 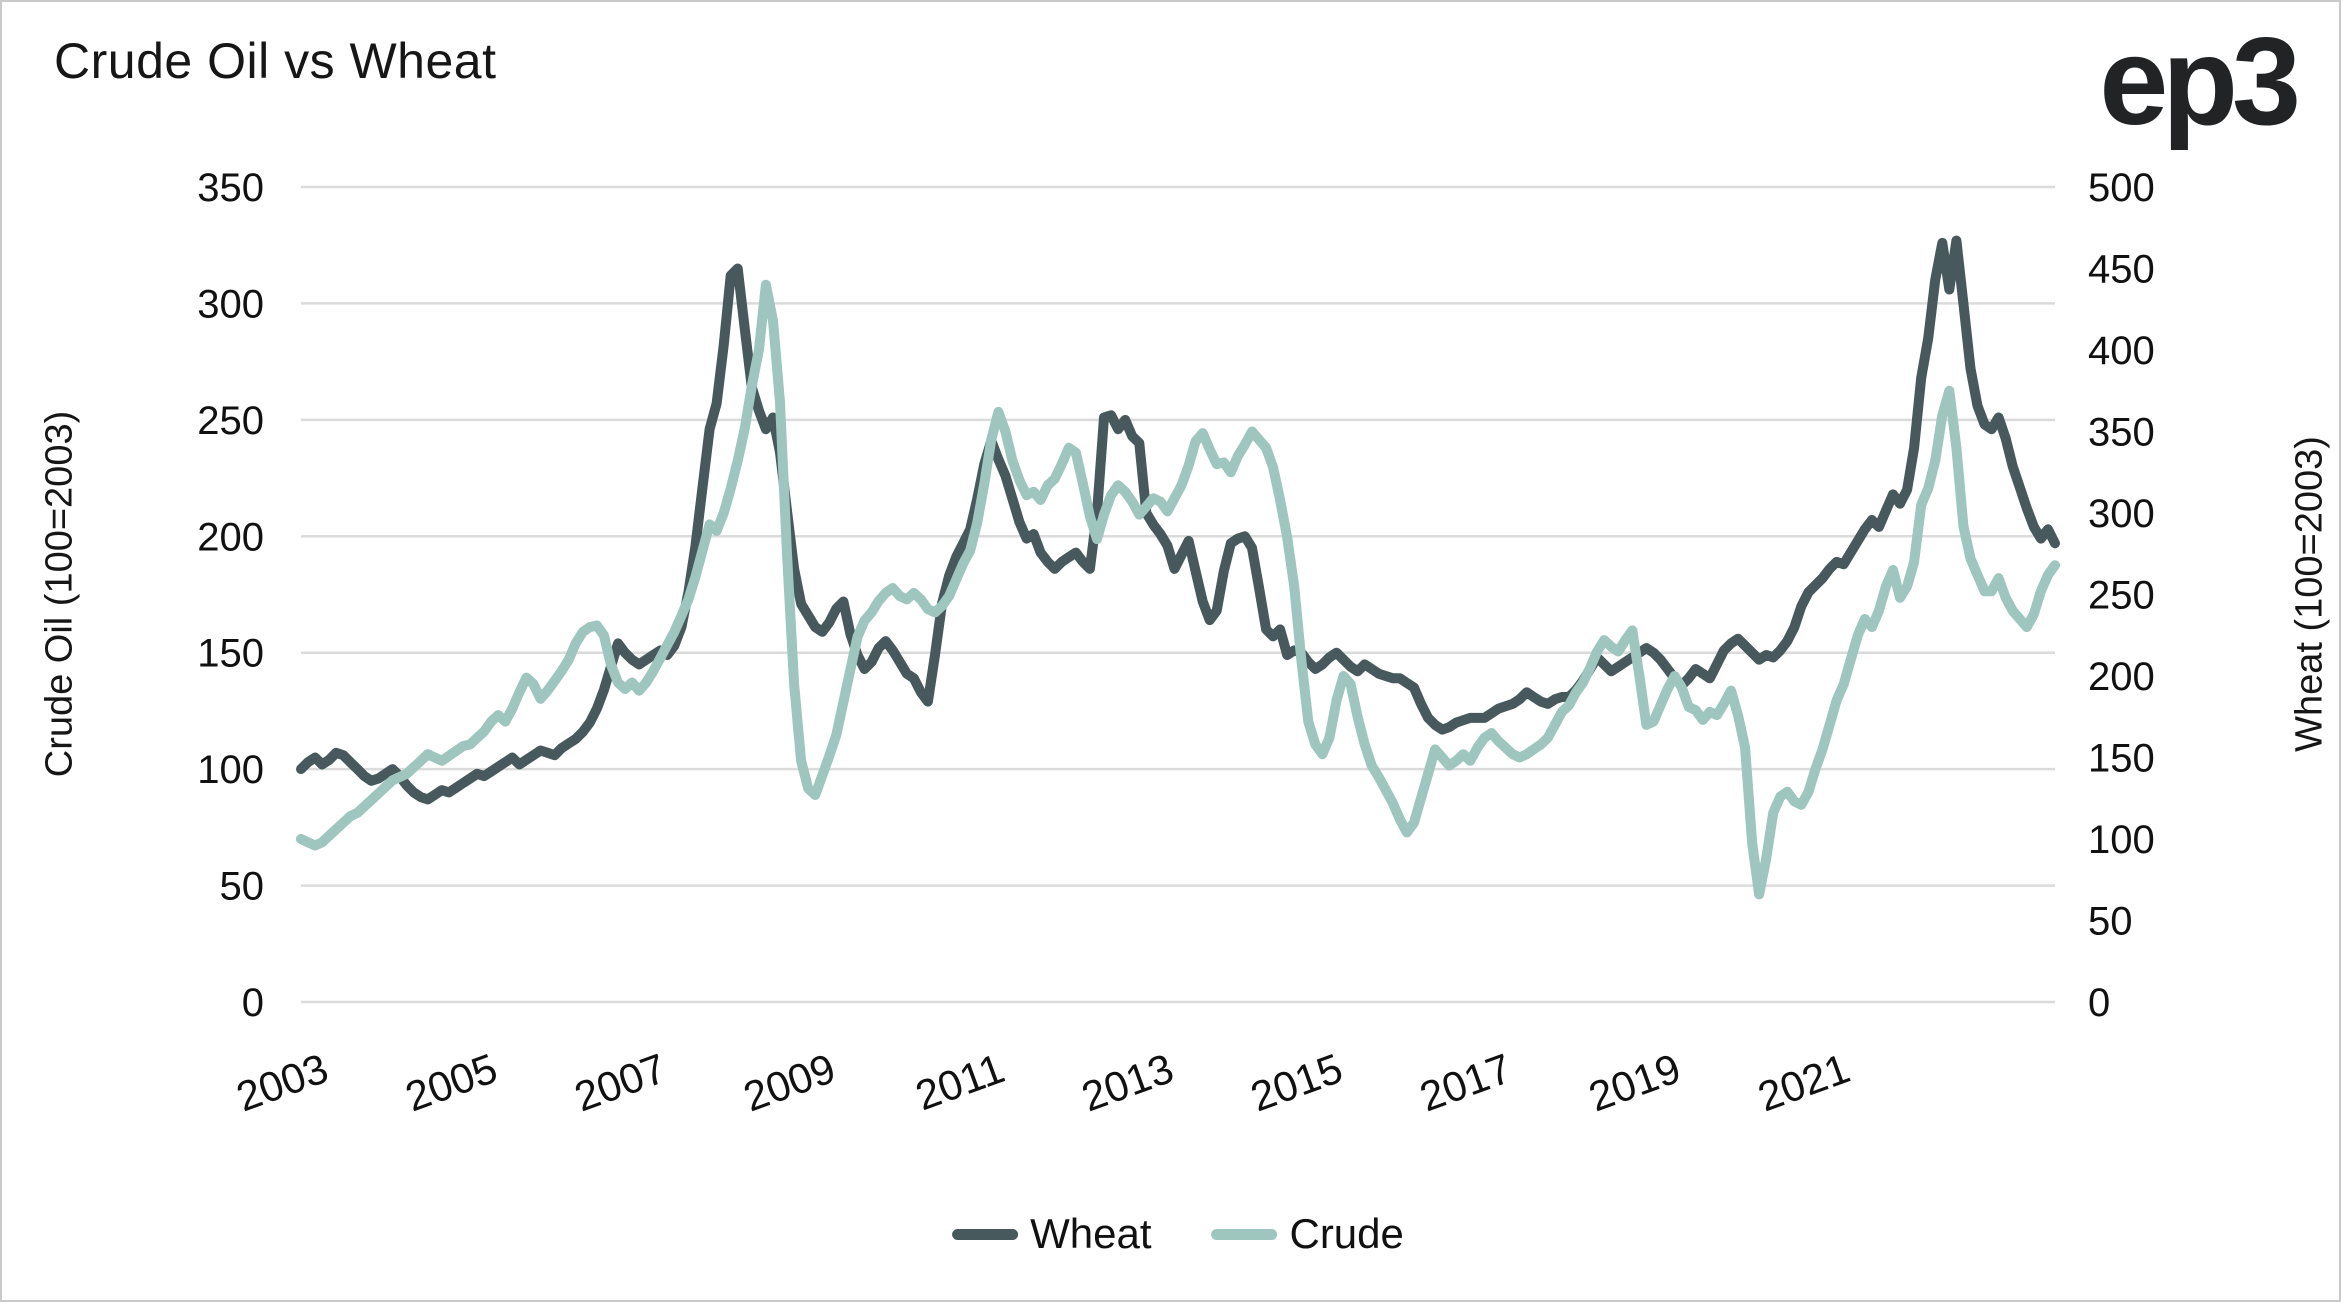 What do you see at coordinates (2121, 514) in the screenshot?
I see `right-axis-tick-label: 300` at bounding box center [2121, 514].